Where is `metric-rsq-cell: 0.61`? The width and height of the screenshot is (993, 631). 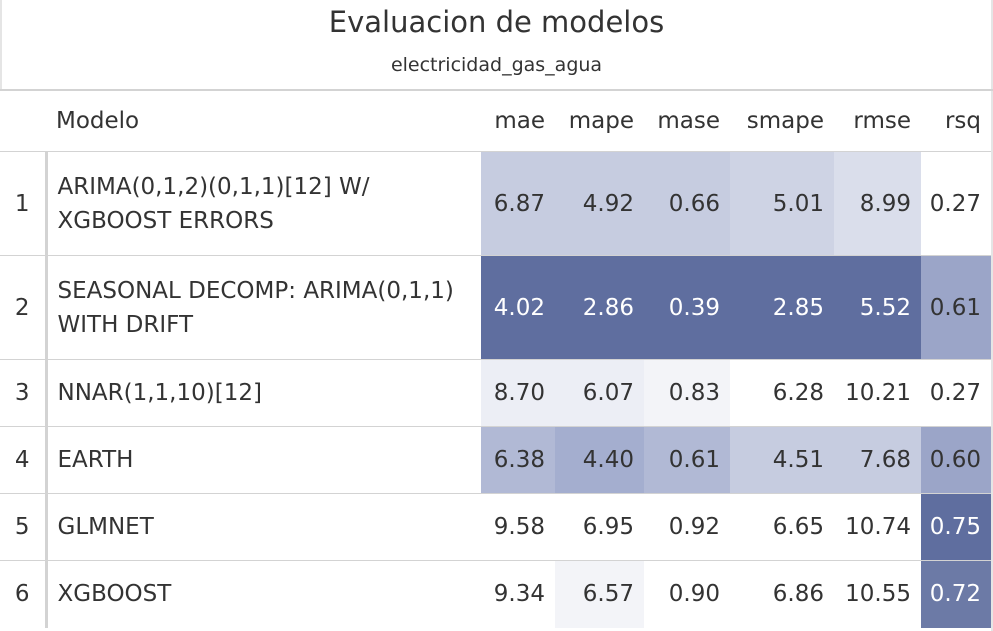 metric-rsq-cell: 0.61 is located at coordinates (956, 307).